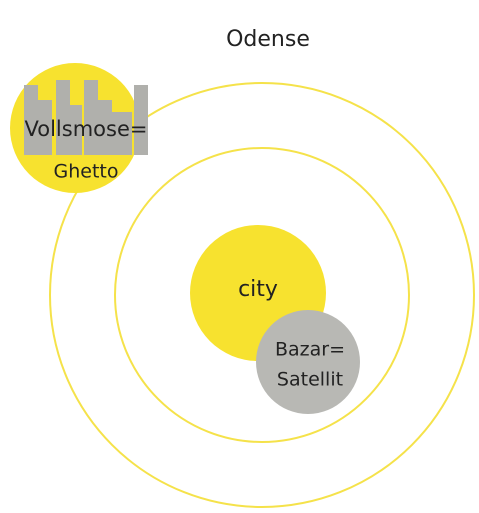  Describe the element at coordinates (86, 129) in the screenshot. I see `node-label: Vollsmose=` at that location.